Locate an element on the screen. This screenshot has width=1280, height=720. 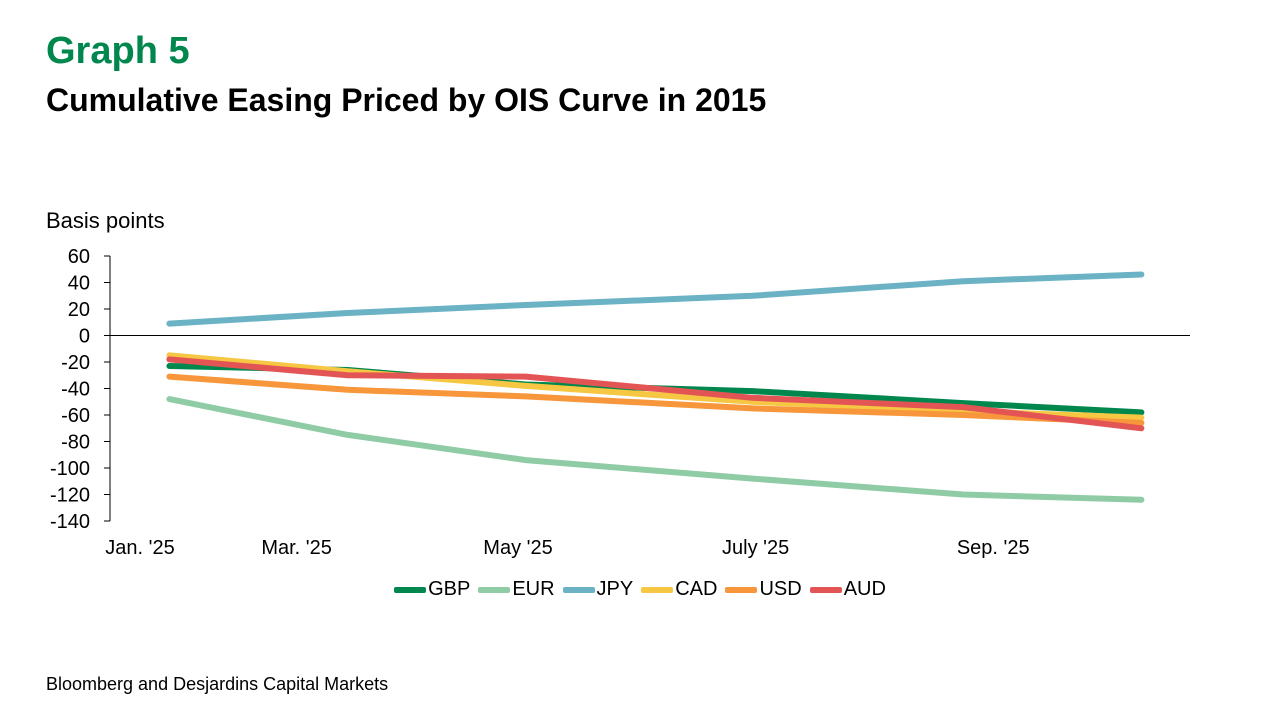
x-tick-label: July '25 is located at coordinates (755, 548).